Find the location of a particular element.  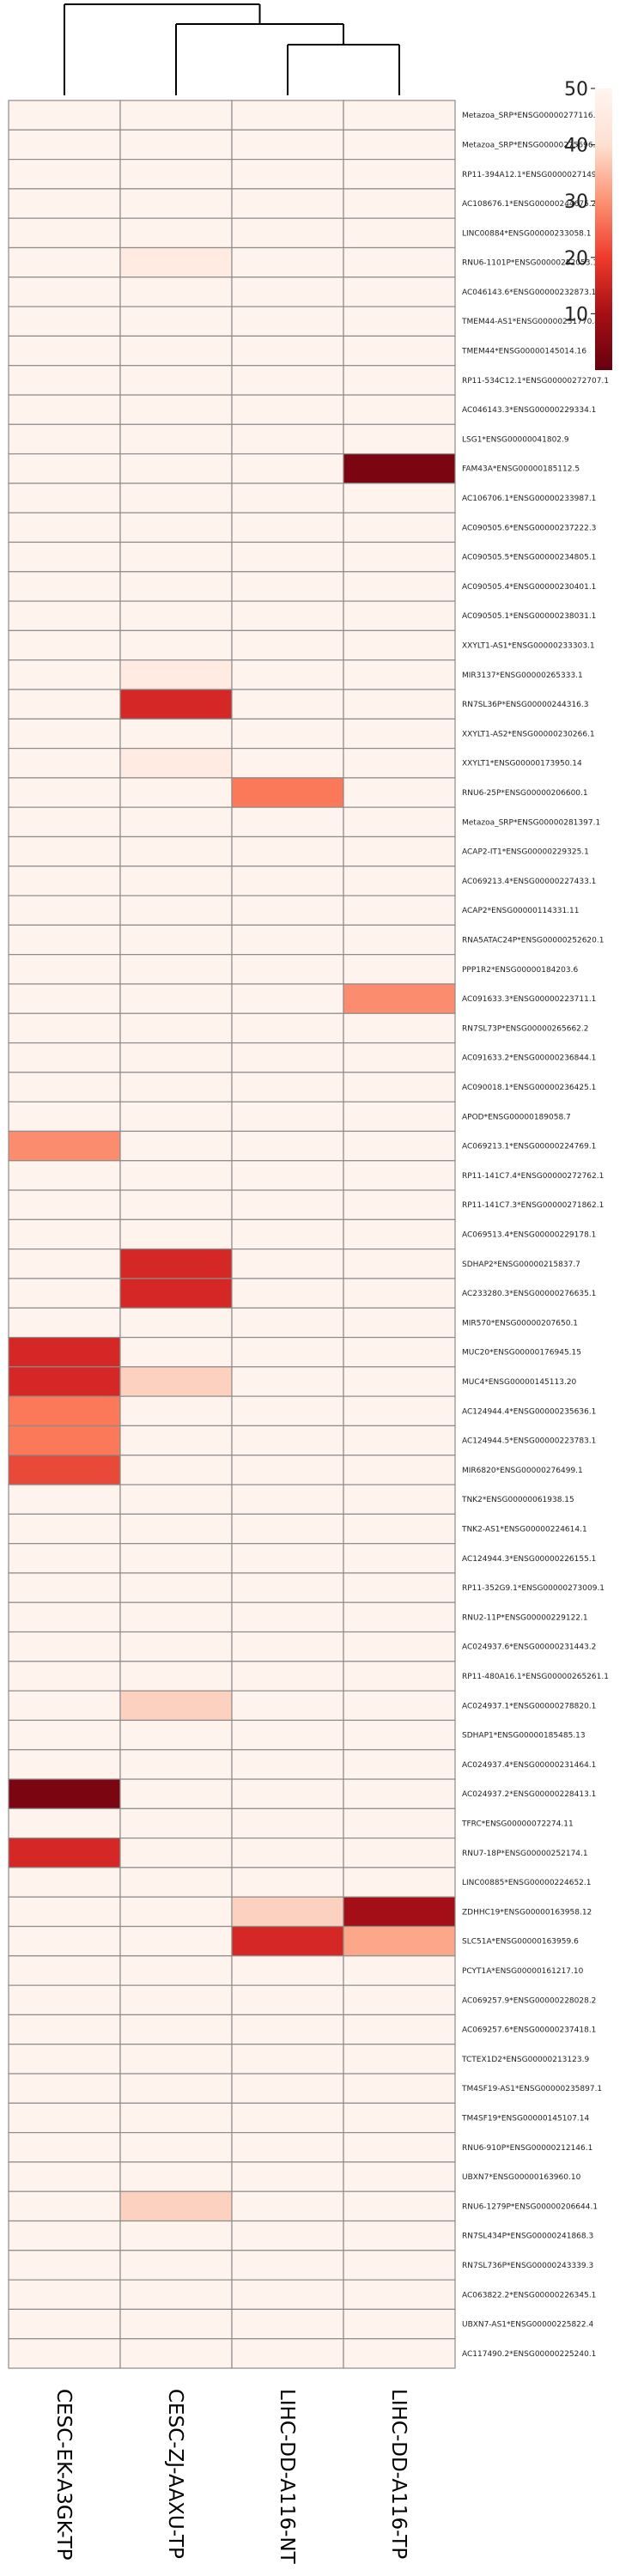

row-label: UBXN7-AS1*ENSG00000225822.4 is located at coordinates (527, 2325).